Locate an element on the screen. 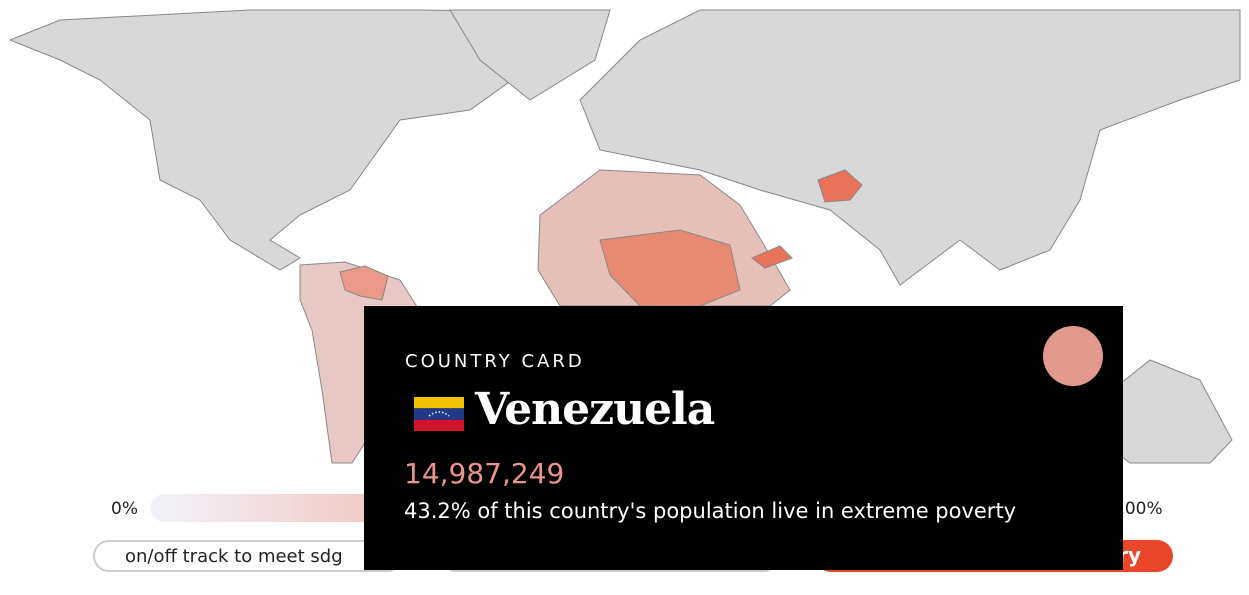 The image size is (1249, 595). population: 14,987,249 is located at coordinates (484, 473).